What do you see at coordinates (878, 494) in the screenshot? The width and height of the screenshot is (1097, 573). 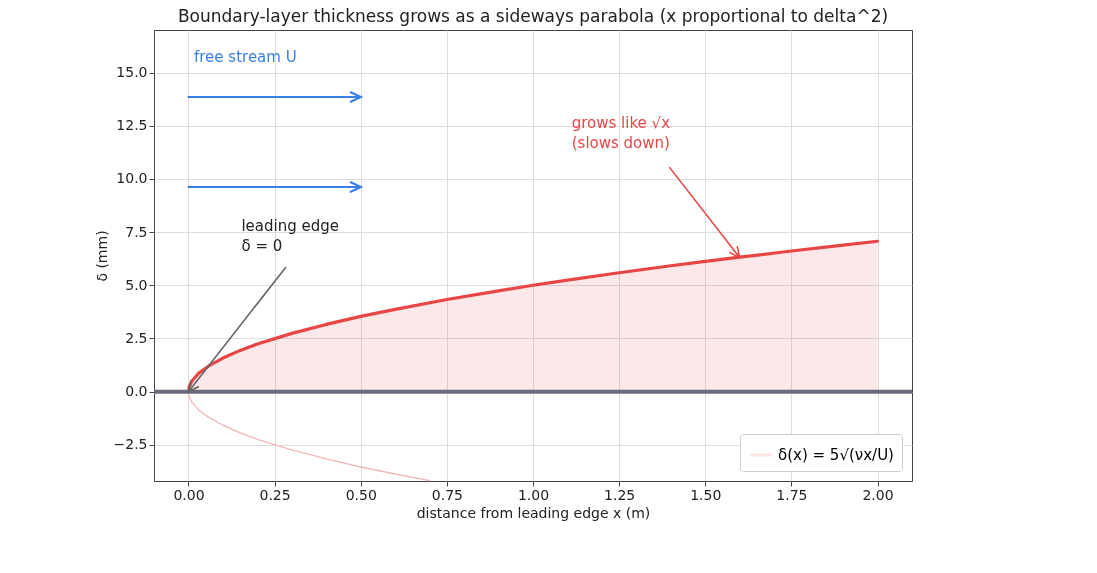 I see `x-tick-label: 2.00` at bounding box center [878, 494].